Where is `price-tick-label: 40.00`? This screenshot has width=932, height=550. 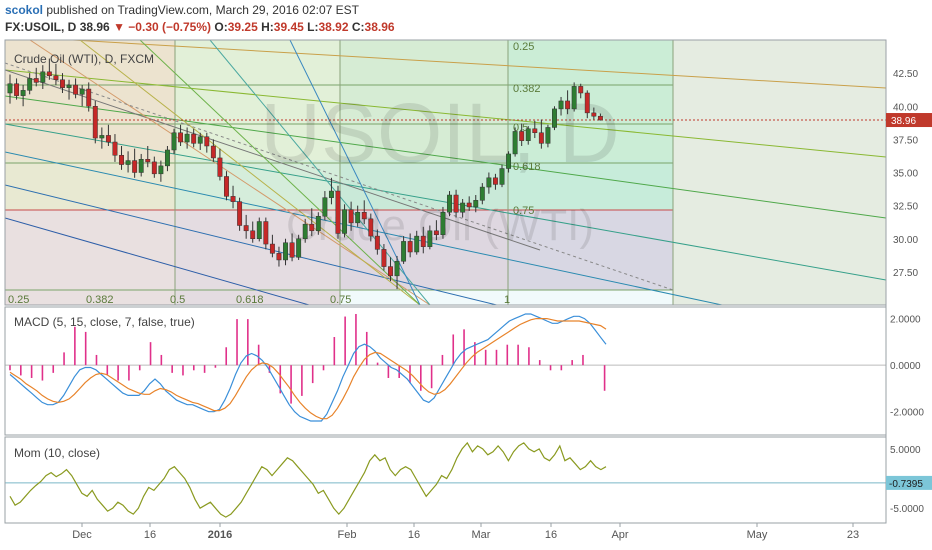
price-tick-label: 40.00 is located at coordinates (905, 107).